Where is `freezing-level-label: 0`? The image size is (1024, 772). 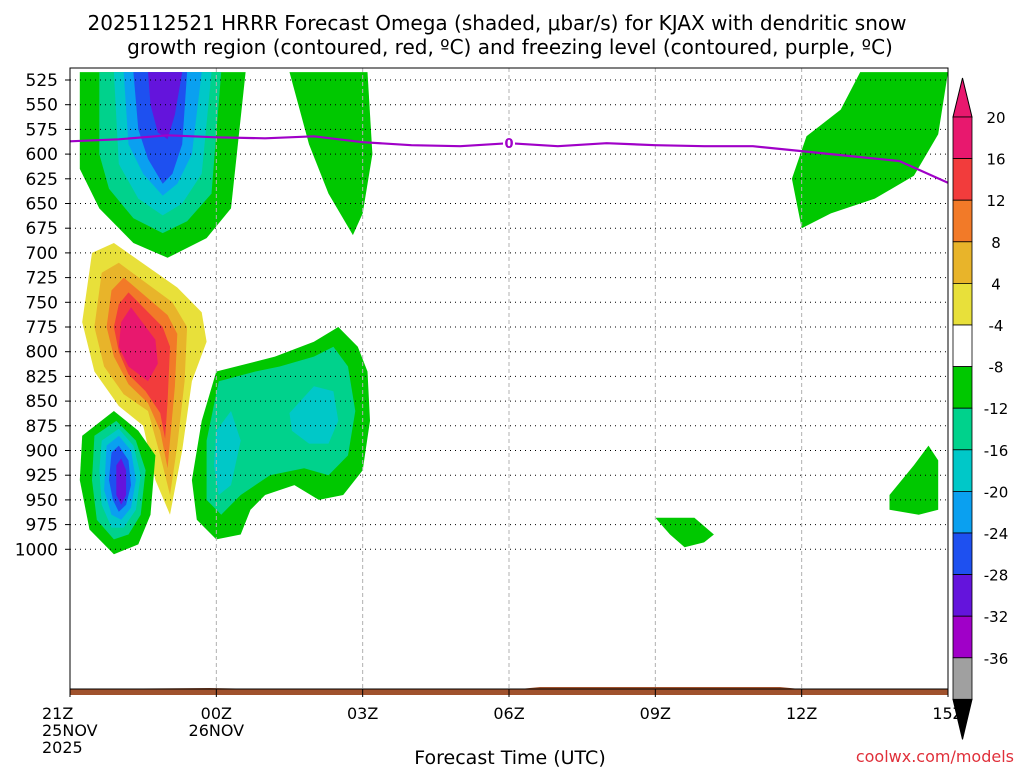
freezing-level-label: 0 is located at coordinates (508, 144).